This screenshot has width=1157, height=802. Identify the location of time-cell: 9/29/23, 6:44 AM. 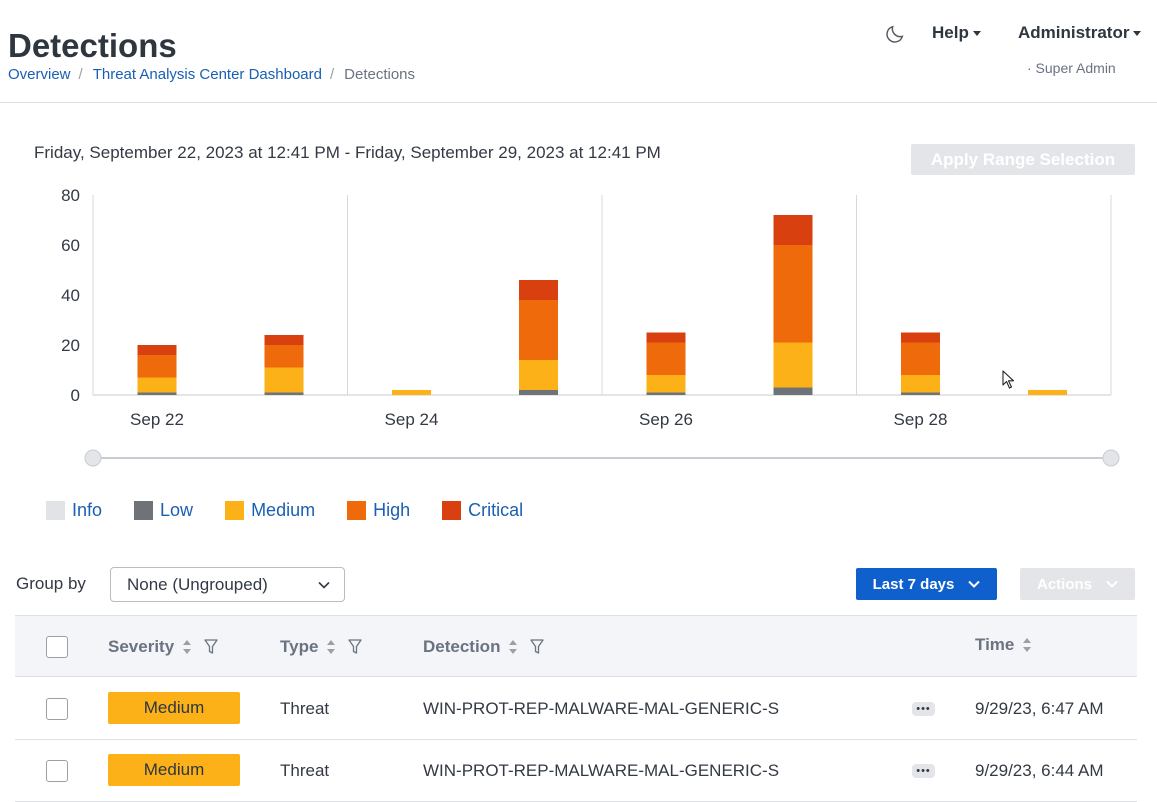
(1039, 770).